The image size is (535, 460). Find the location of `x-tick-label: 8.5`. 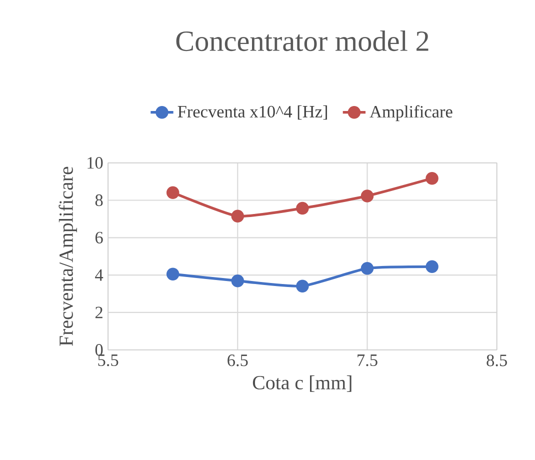

x-tick-label: 8.5 is located at coordinates (496, 360).